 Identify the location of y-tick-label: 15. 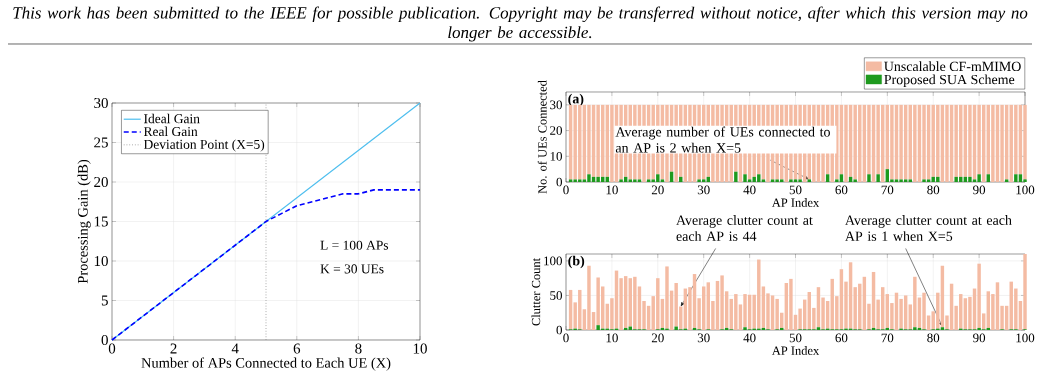
(101, 221).